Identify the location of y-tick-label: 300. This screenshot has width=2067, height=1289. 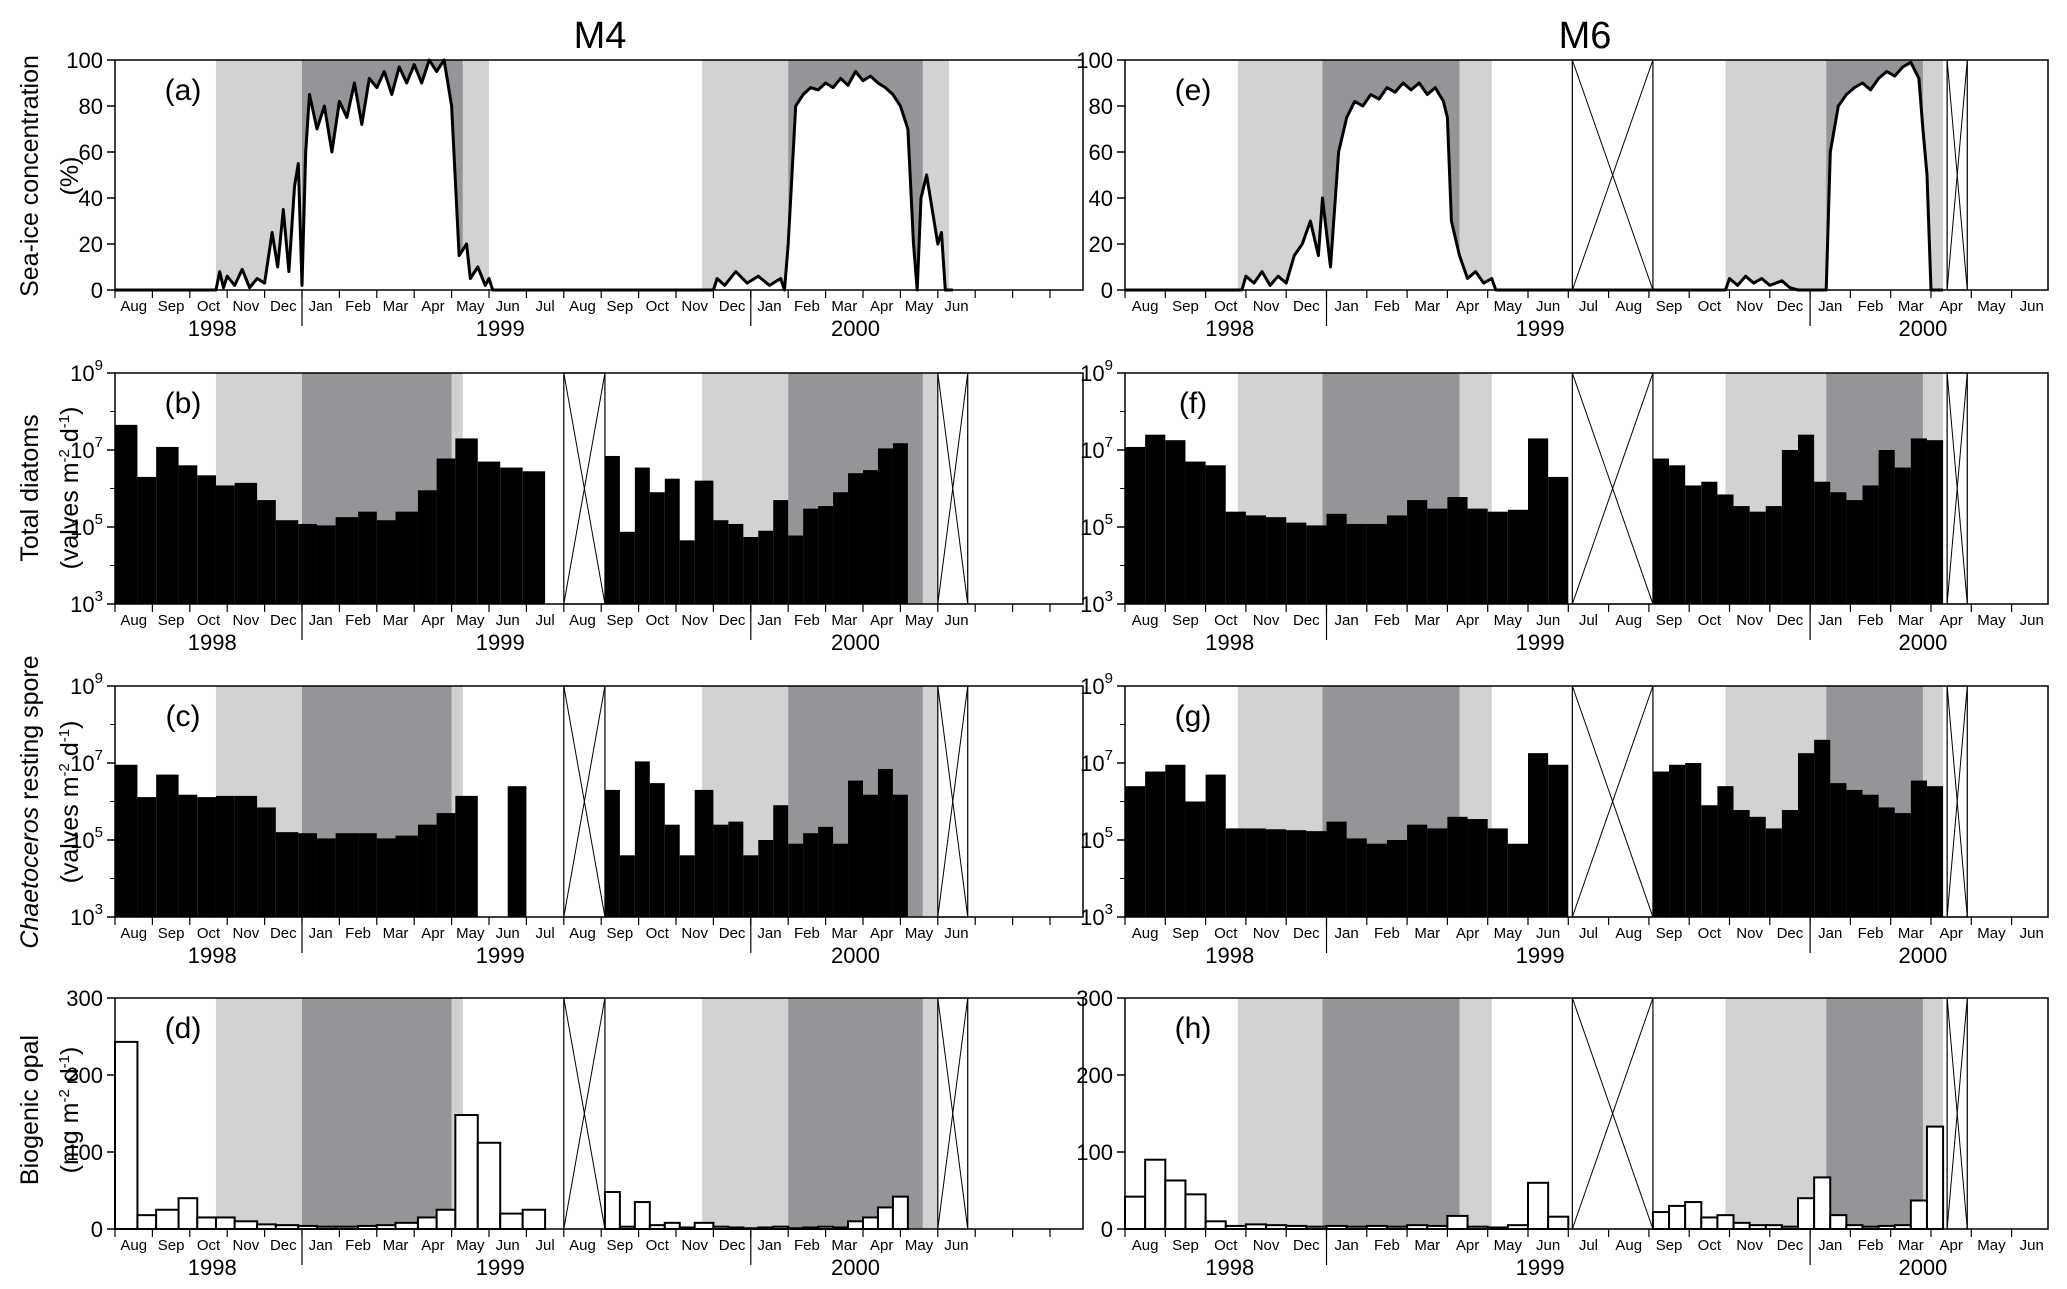
(84, 998).